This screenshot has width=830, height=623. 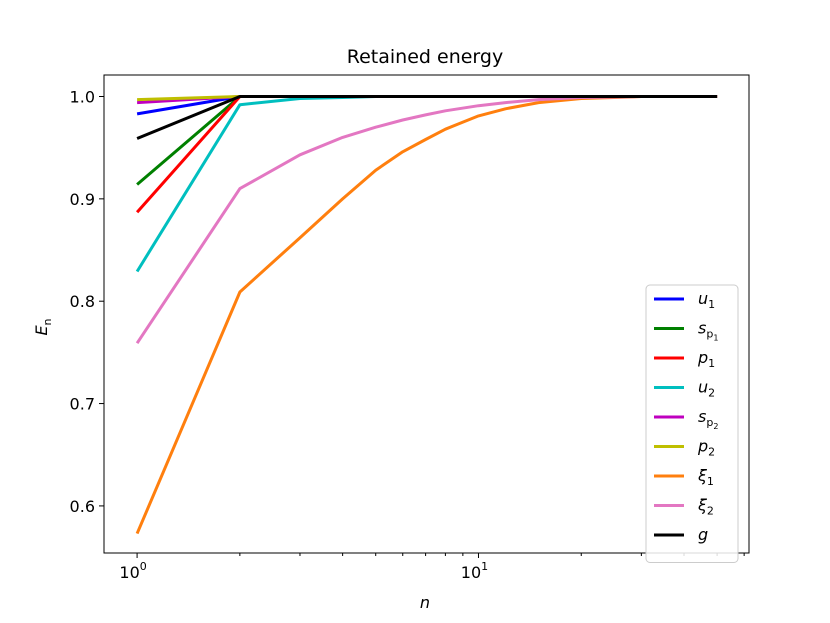 What do you see at coordinates (425, 602) in the screenshot?
I see `x-axis-label: n` at bounding box center [425, 602].